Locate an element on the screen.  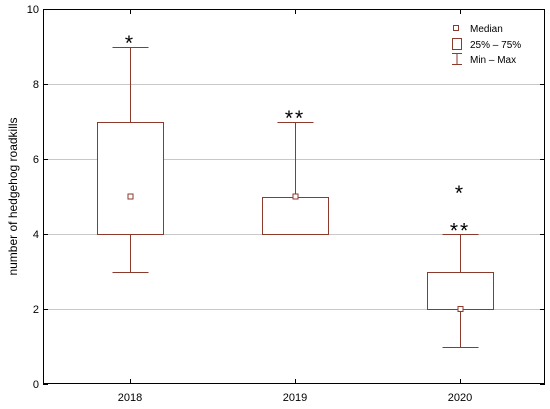
box-2018 is located at coordinates (130, 160).